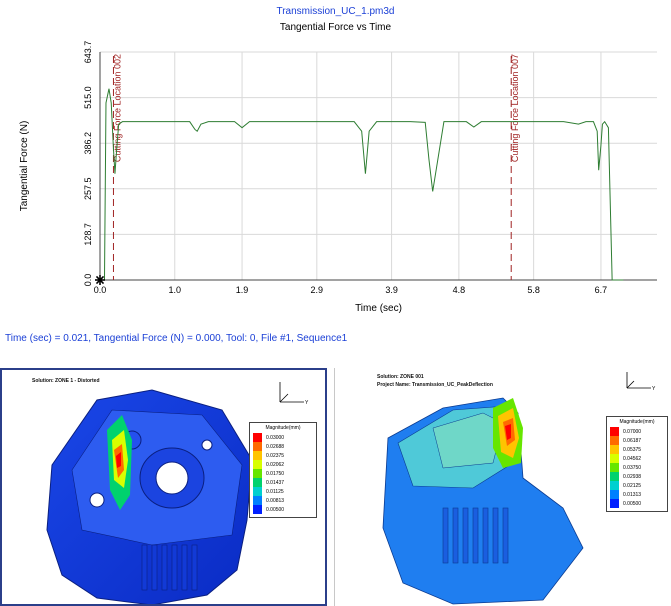  I want to click on legend-value: 0.00813, so click(275, 500).